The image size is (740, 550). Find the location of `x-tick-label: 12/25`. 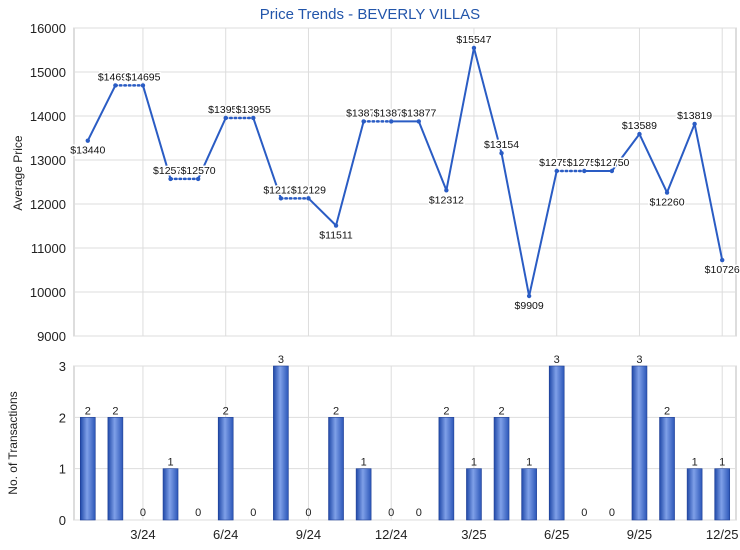

x-tick-label: 12/25 is located at coordinates (722, 534).